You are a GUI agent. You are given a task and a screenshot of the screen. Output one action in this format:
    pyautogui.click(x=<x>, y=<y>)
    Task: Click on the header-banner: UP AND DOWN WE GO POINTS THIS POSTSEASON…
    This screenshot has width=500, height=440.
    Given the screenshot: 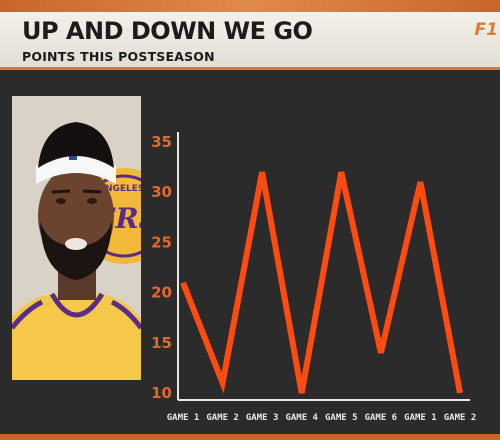 What is the action you would take?
    pyautogui.click(x=250, y=41)
    